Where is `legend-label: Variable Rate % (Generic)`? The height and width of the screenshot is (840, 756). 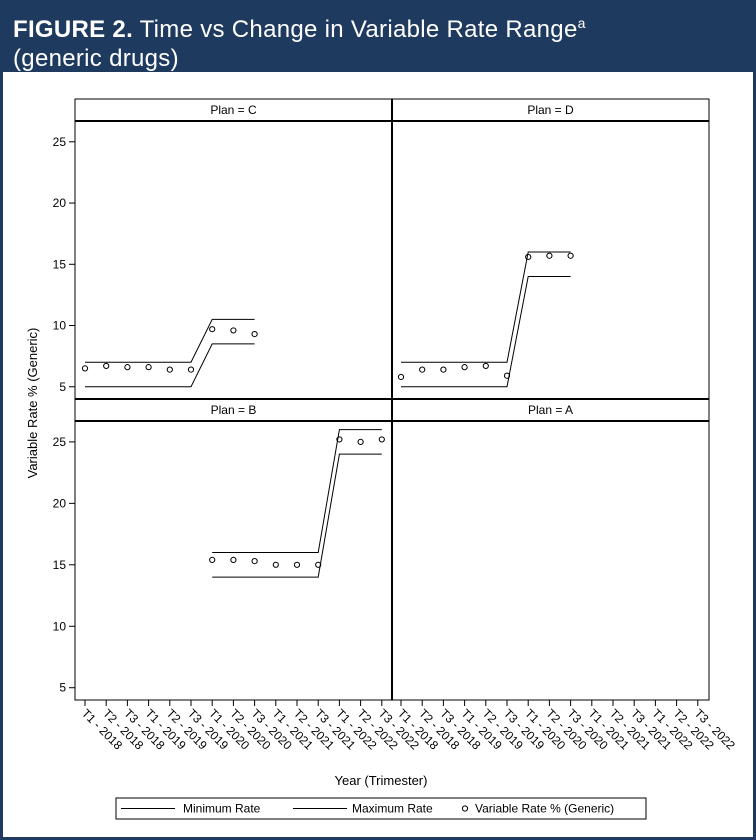
legend-label: Variable Rate % (Generic) is located at coordinates (544, 809).